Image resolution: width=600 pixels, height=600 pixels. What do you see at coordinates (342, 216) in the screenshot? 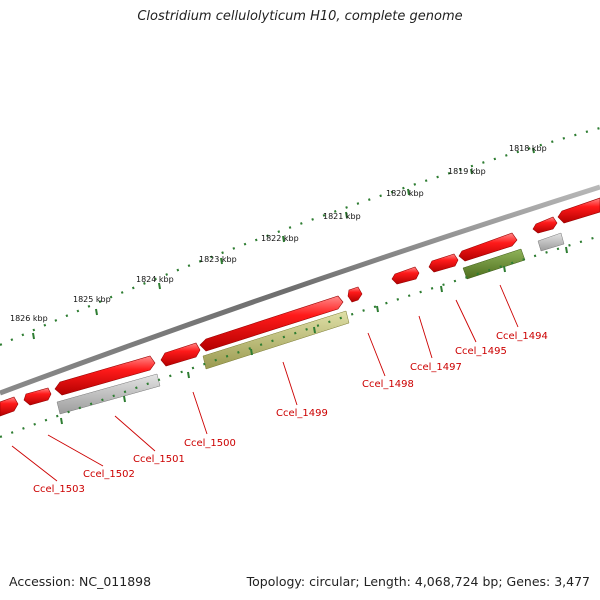
I see `kbp-label: 1821 kbp` at bounding box center [342, 216].